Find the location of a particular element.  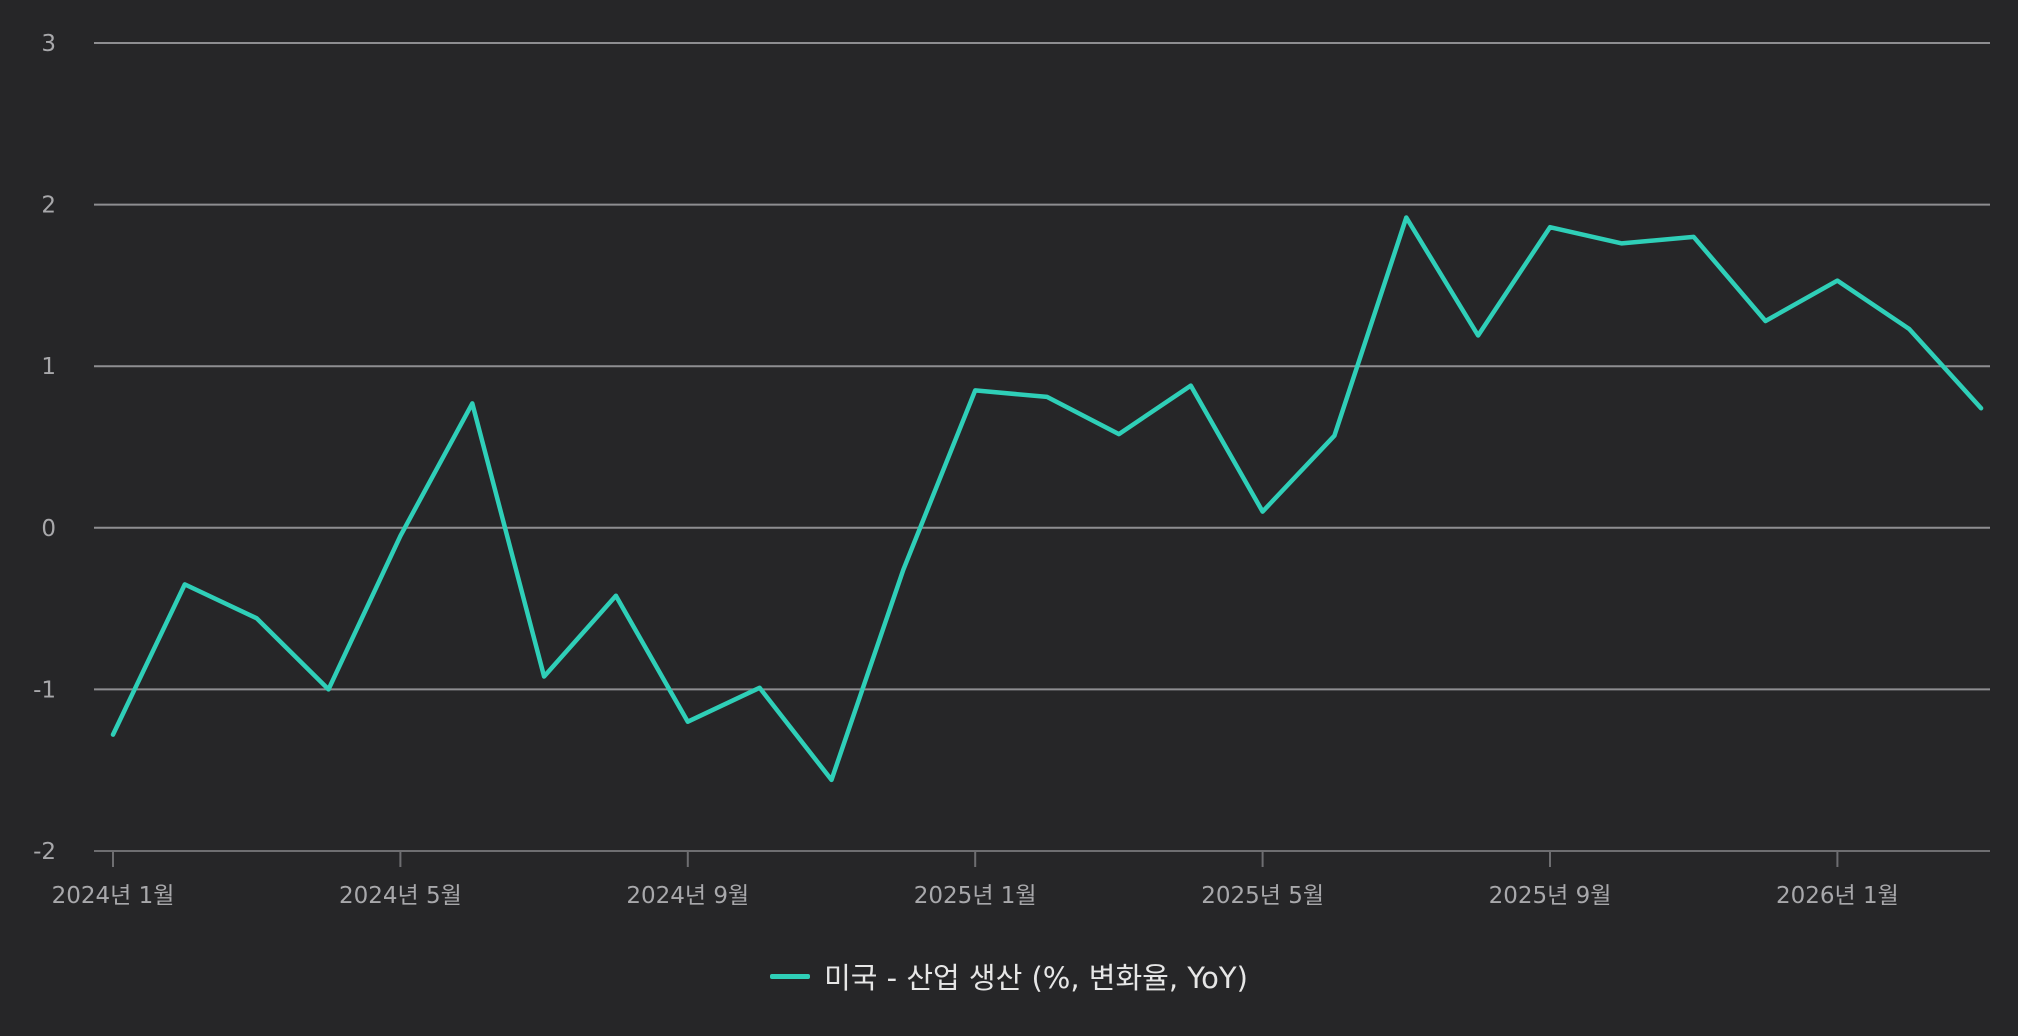

legend-label: 미국 - 산업 생산 (%, 변화율, YoY) is located at coordinates (1036, 978).